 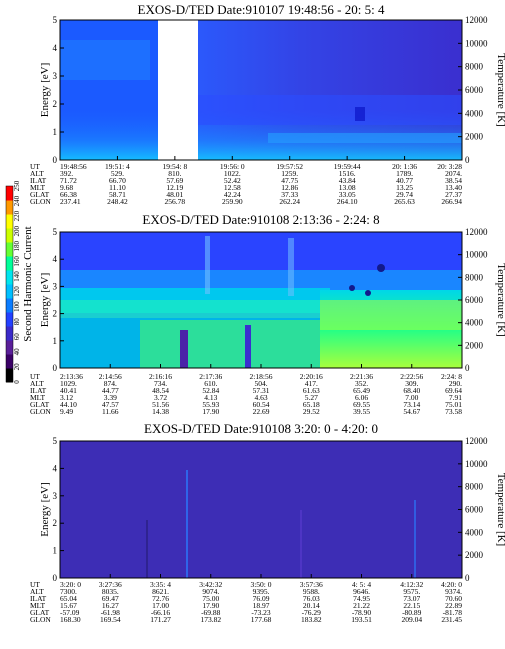 What do you see at coordinates (449, 166) in the screenshot?
I see `table-cell: 20: 3:28` at bounding box center [449, 166].